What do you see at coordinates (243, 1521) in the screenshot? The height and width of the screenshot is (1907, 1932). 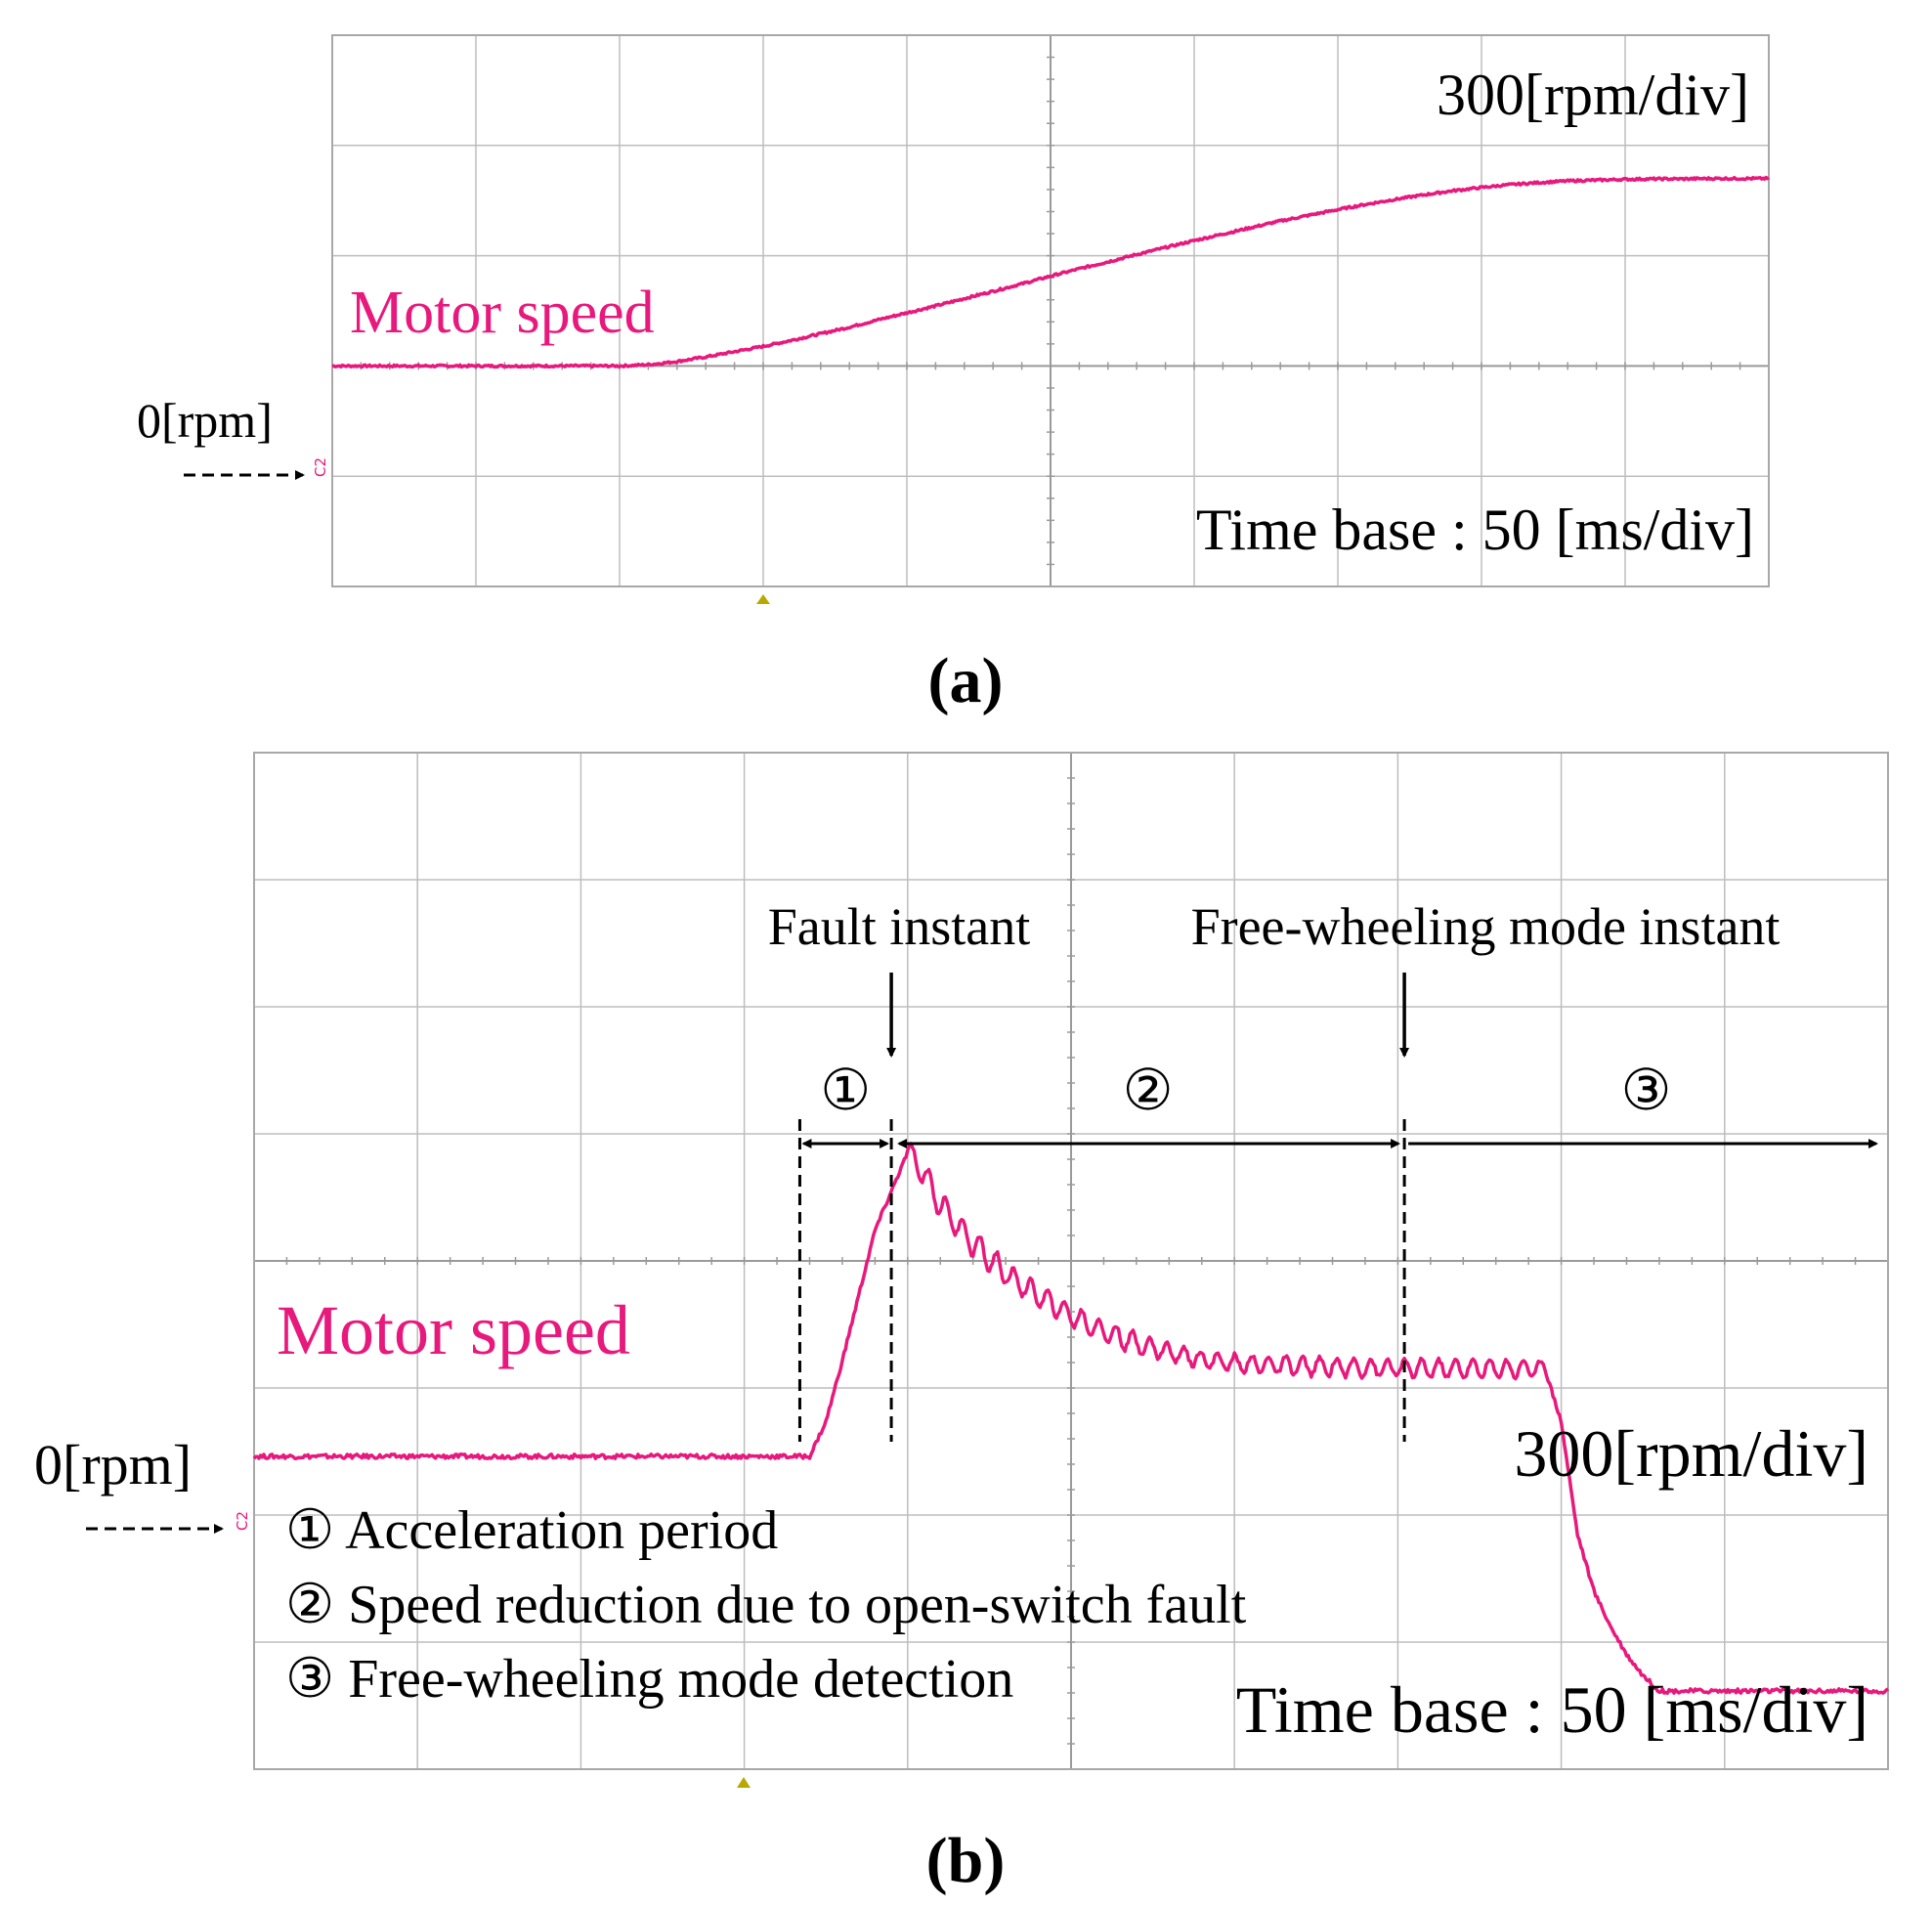 I see `channel-marker-b: C2` at bounding box center [243, 1521].